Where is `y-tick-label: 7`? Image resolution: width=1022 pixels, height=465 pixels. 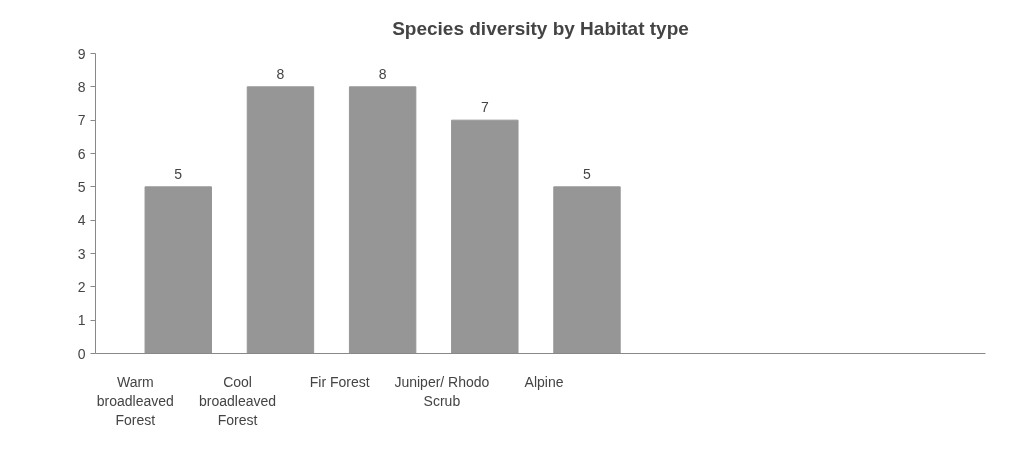 y-tick-label: 7 is located at coordinates (81, 120).